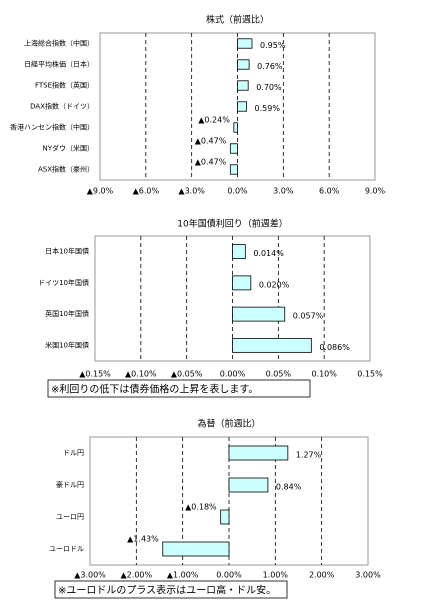 The width and height of the screenshot is (422, 613). I want to click on y-tick-label: ユーロドル, so click(66, 549).